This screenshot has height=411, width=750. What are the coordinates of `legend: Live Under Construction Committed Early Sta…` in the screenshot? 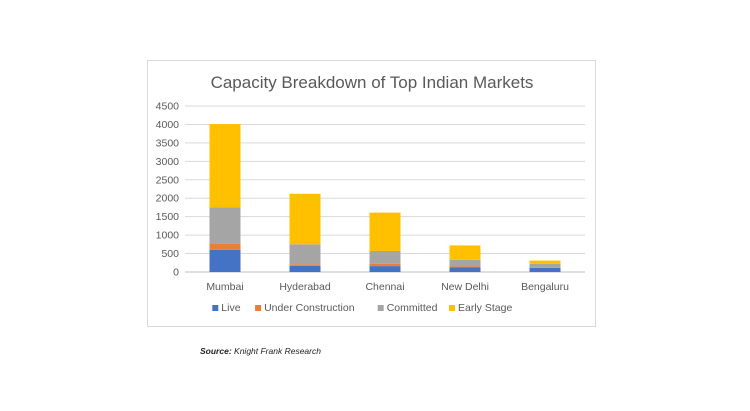 It's located at (362, 308).